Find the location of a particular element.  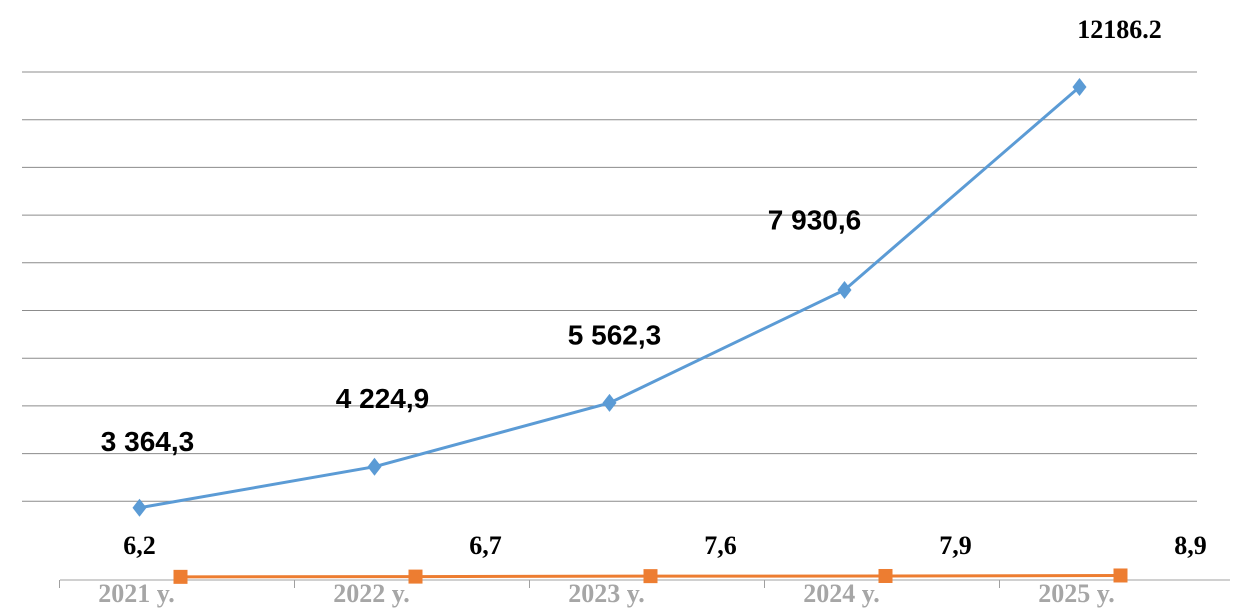

x-tick-label: 2024 y. is located at coordinates (841, 593).